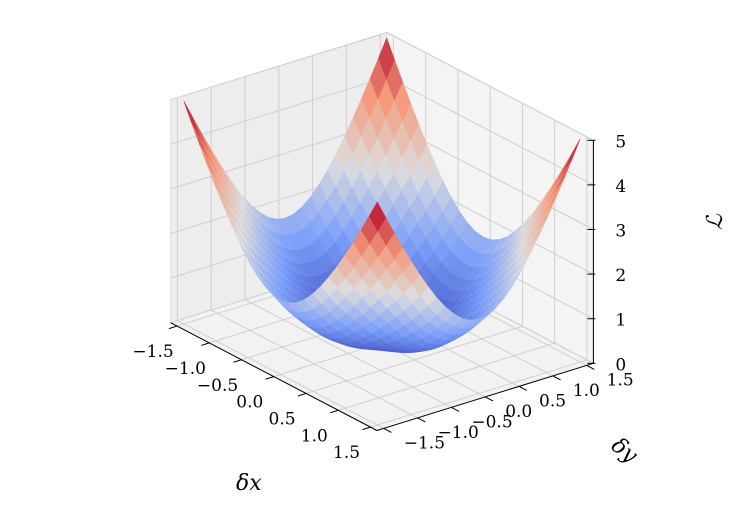 This screenshot has height=507, width=748. Describe the element at coordinates (620, 365) in the screenshot. I see `z-tick-label: 0` at that location.